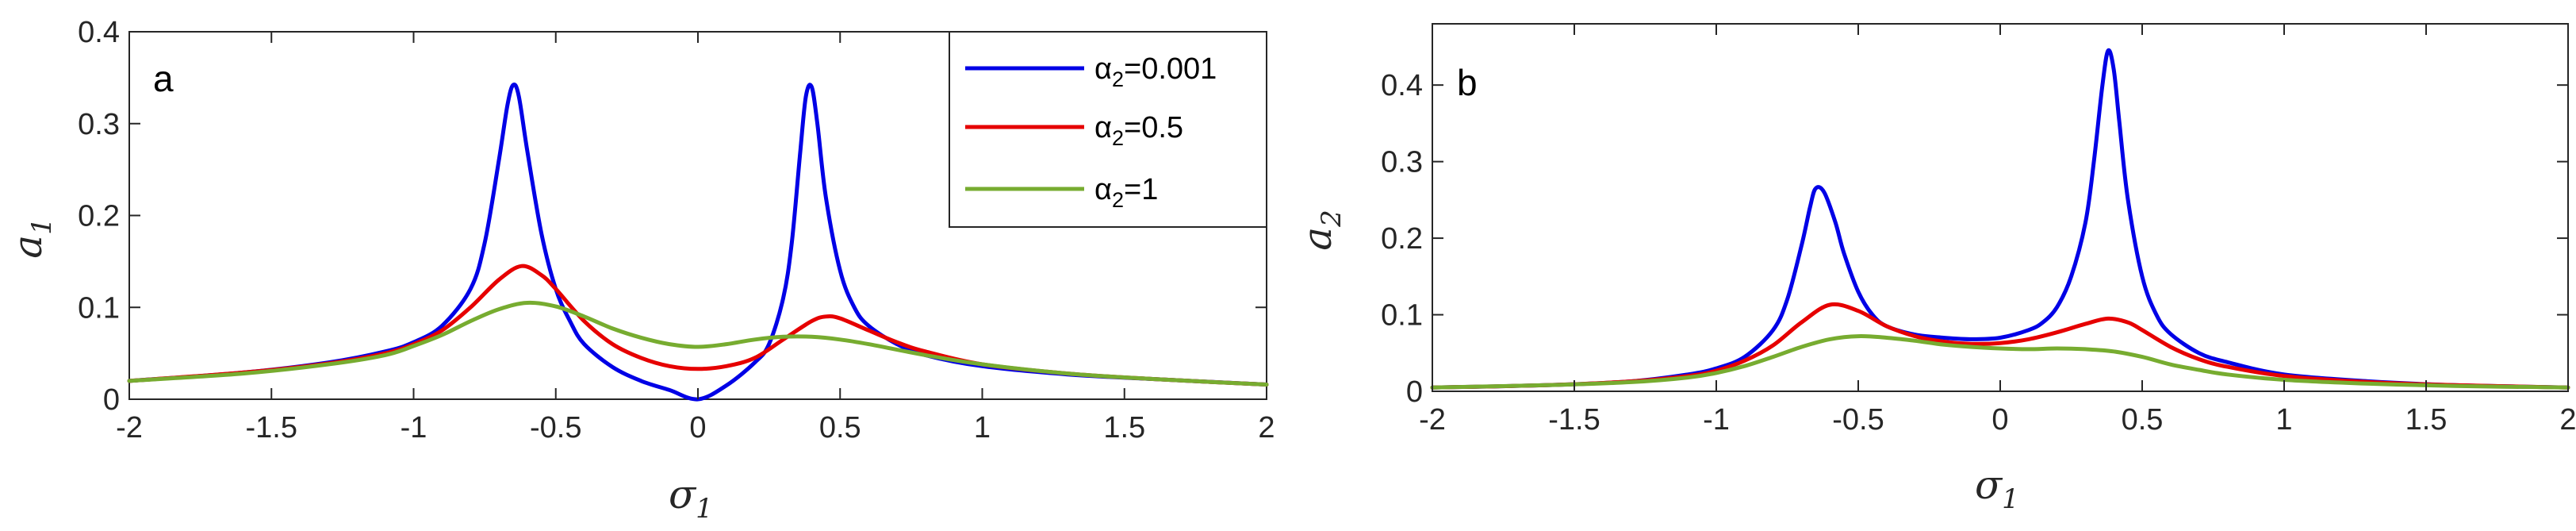 The width and height of the screenshot is (2576, 531). I want to click on svg-text: a2, so click(1320, 230).